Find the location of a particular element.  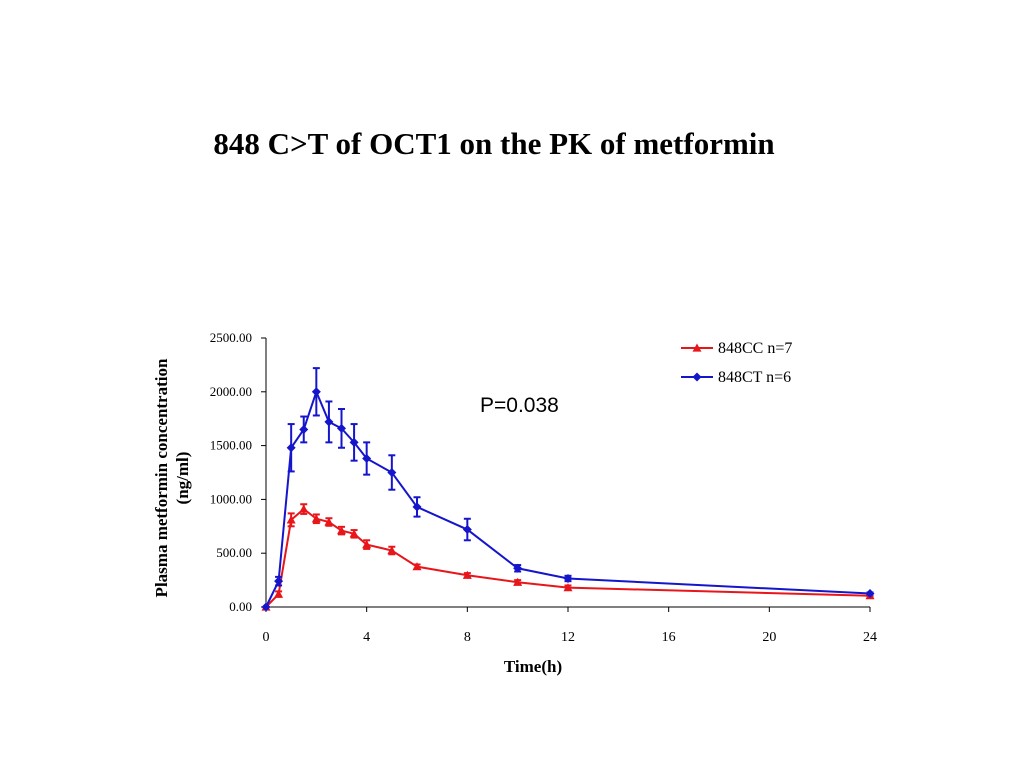

x-tick-label: 20 is located at coordinates (769, 637).